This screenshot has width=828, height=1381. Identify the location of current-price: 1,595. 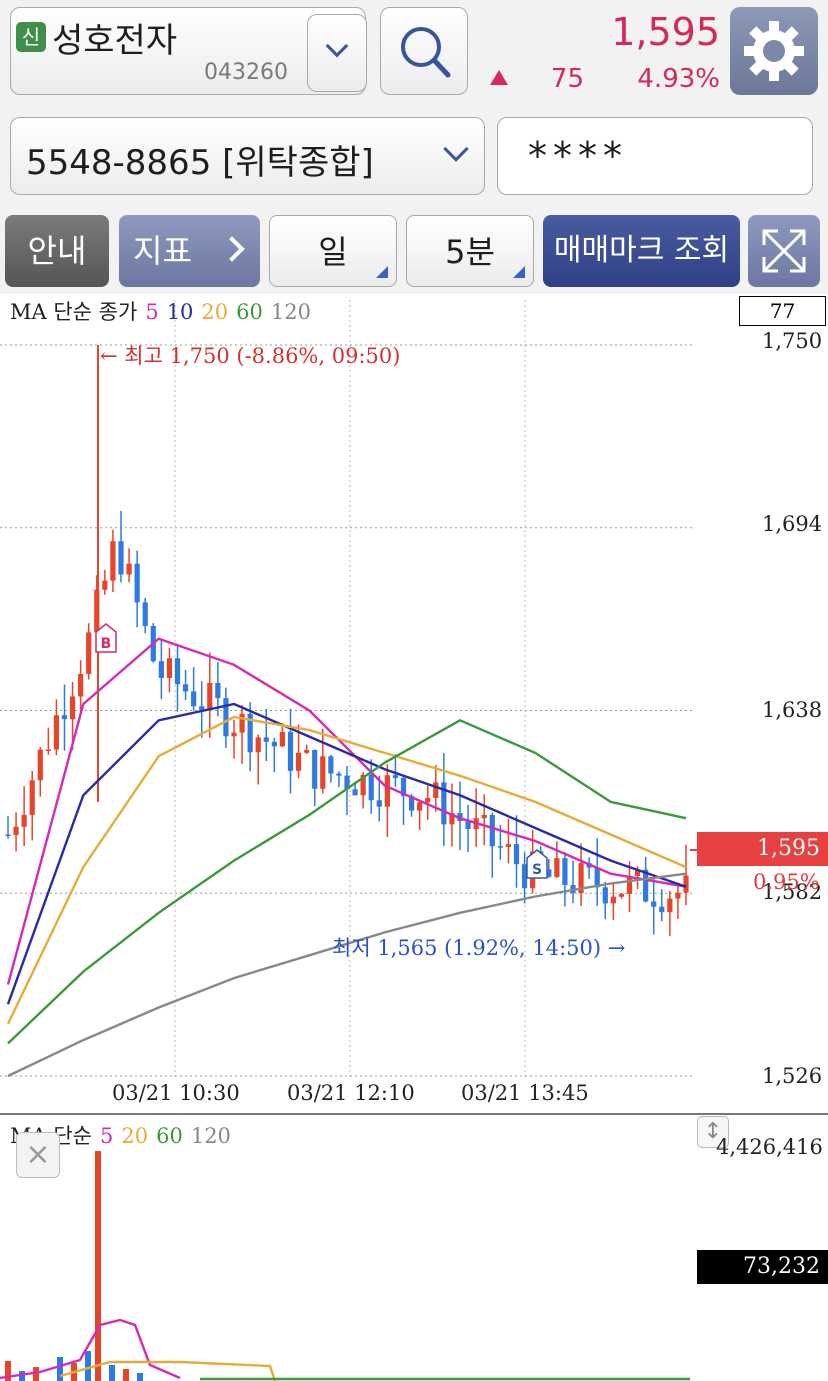
(665, 32).